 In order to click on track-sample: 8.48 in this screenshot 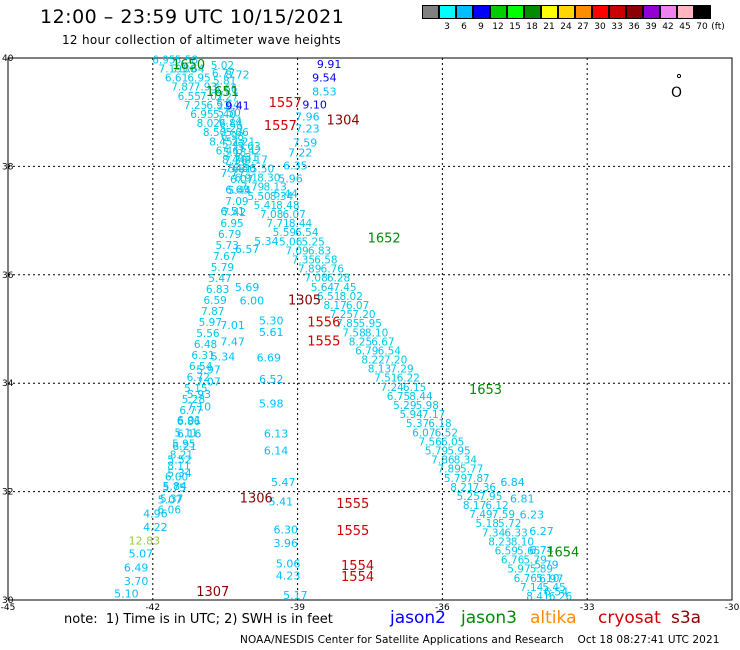, I will do `click(287, 206)`.